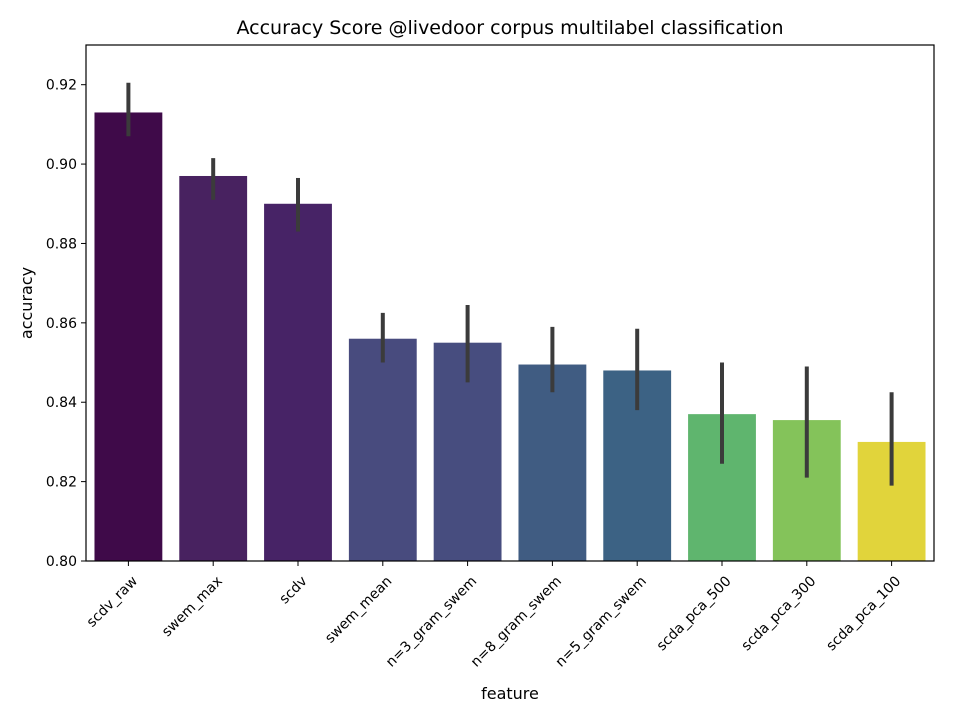 The image size is (960, 720). I want to click on y-tick-label: 0.92, so click(61, 86).